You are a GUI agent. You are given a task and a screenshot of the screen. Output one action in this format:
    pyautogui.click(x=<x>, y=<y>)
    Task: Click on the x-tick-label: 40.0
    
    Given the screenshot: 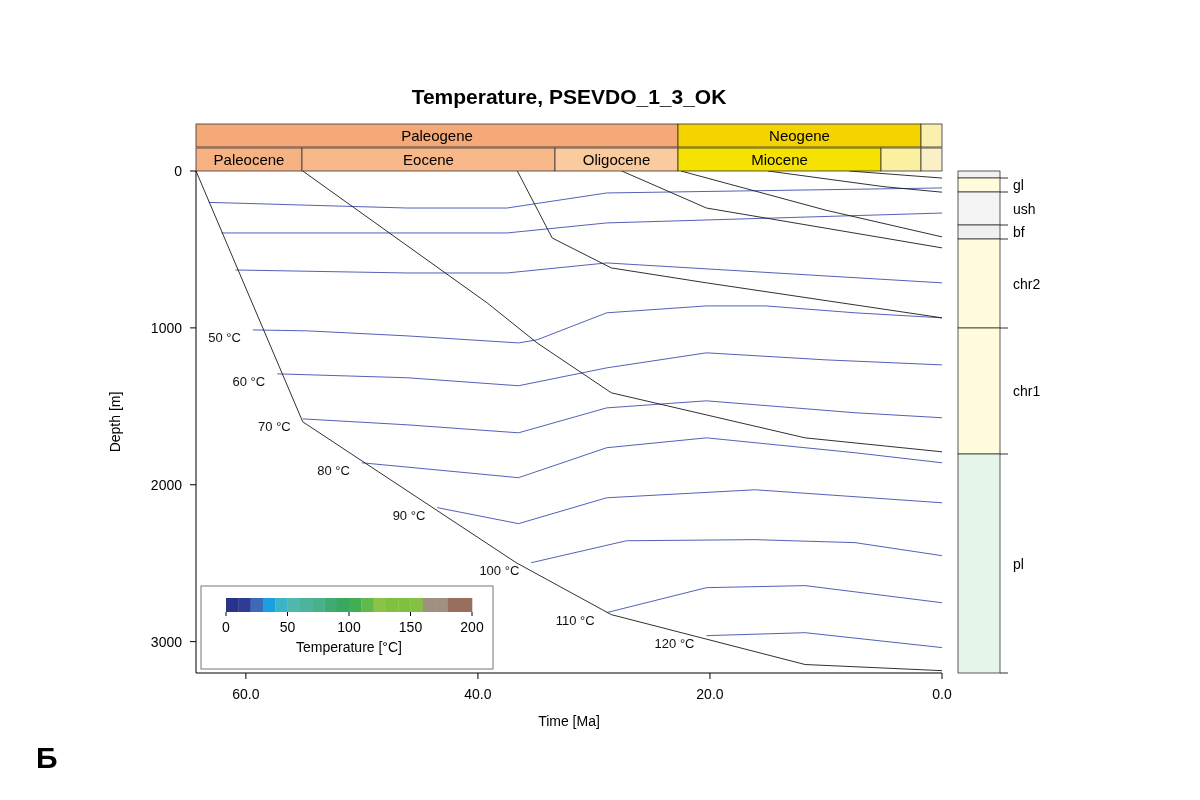 What is the action you would take?
    pyautogui.click(x=478, y=694)
    